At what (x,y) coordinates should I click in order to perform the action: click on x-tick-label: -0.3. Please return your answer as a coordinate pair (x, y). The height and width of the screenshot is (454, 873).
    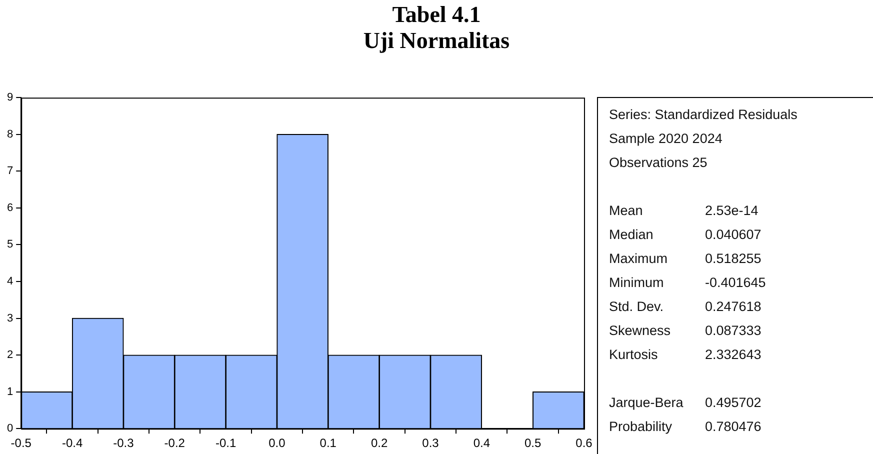
    Looking at the image, I should click on (123, 443).